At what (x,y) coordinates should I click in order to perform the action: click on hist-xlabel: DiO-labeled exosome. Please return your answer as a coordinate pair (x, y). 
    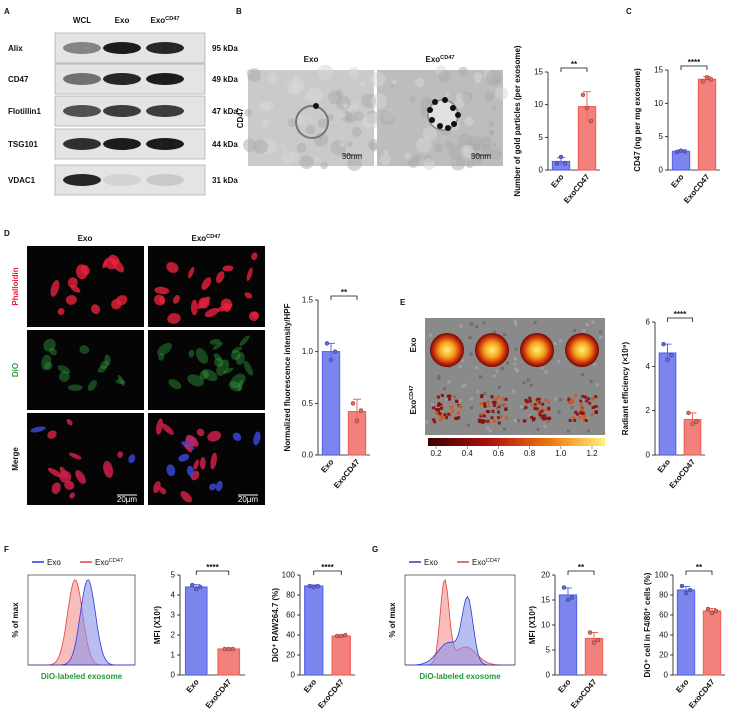
    Looking at the image, I should click on (82, 676).